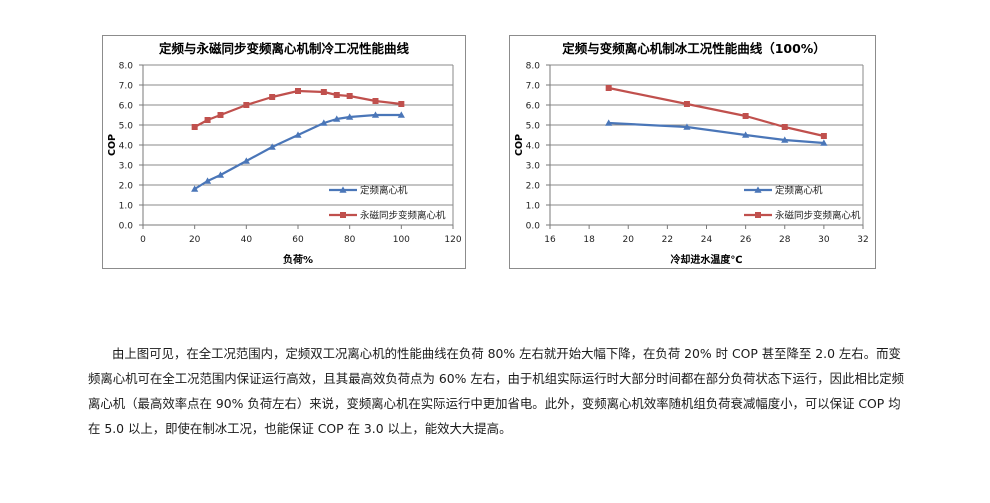  Describe the element at coordinates (401, 240) in the screenshot. I see `x-tick-label: 100` at that location.